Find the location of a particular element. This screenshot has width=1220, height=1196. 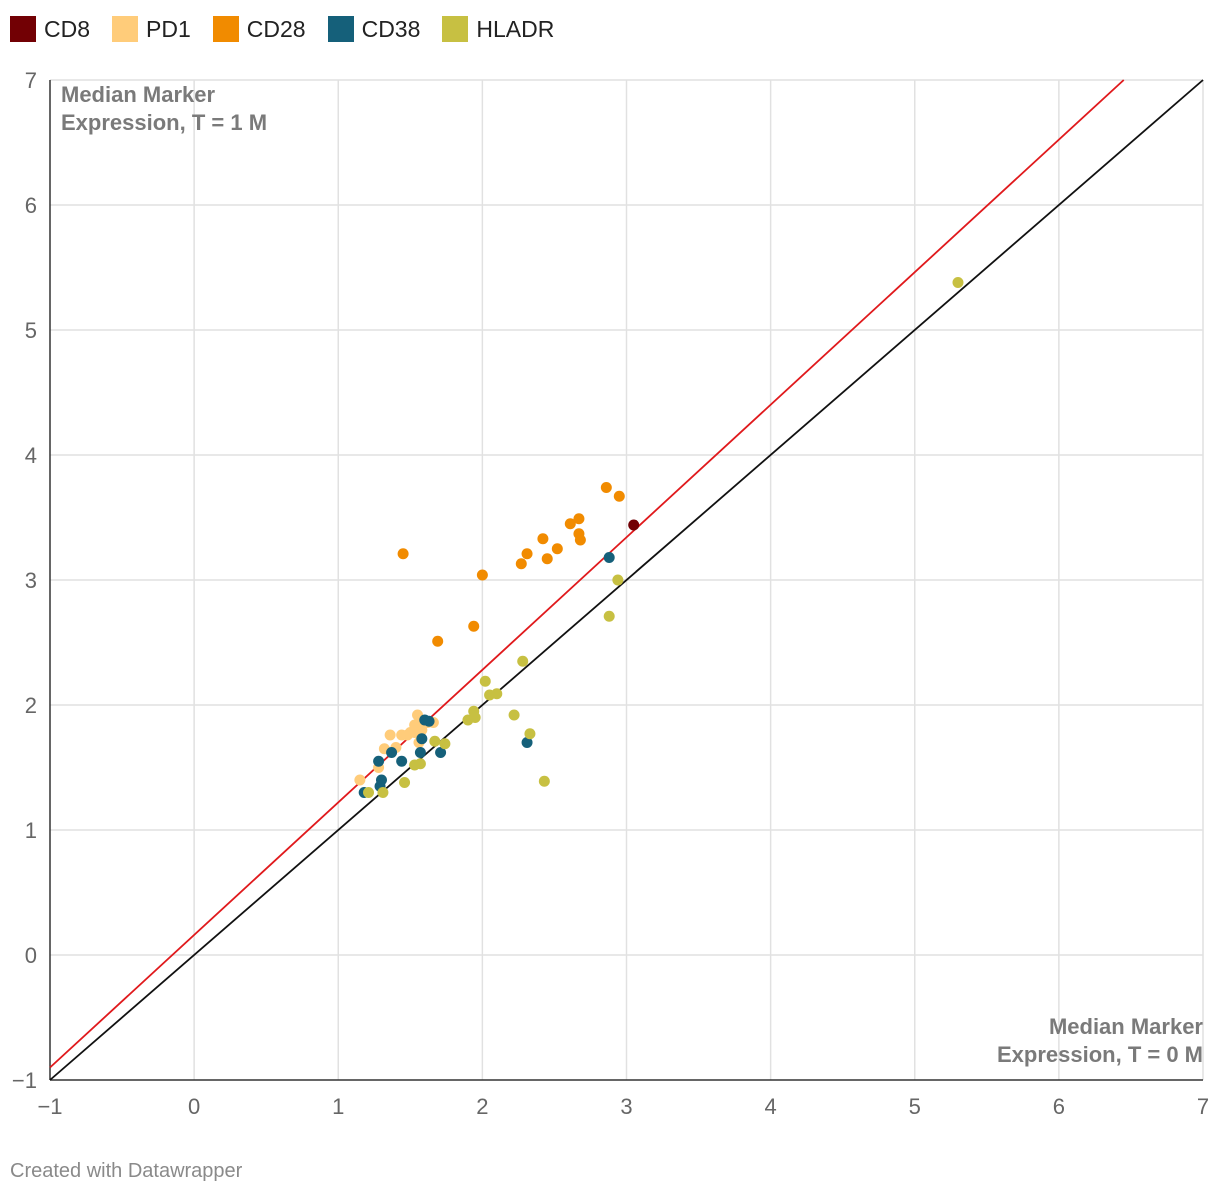

x-tick-label: −1 is located at coordinates (49, 1106).